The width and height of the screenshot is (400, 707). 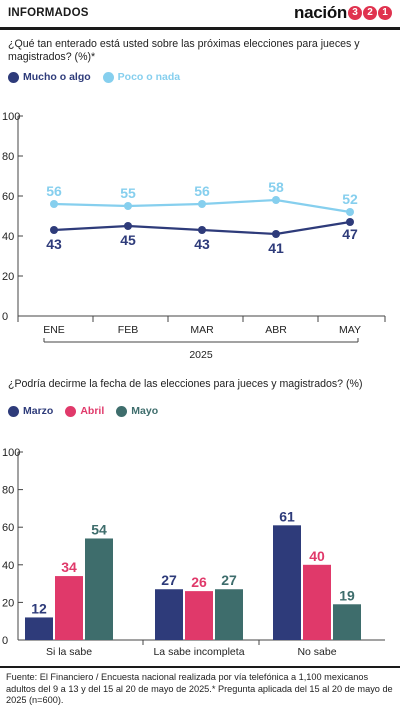 I want to click on line-chart-legend: Mucho o algo Poco o nada, so click(x=100, y=77).